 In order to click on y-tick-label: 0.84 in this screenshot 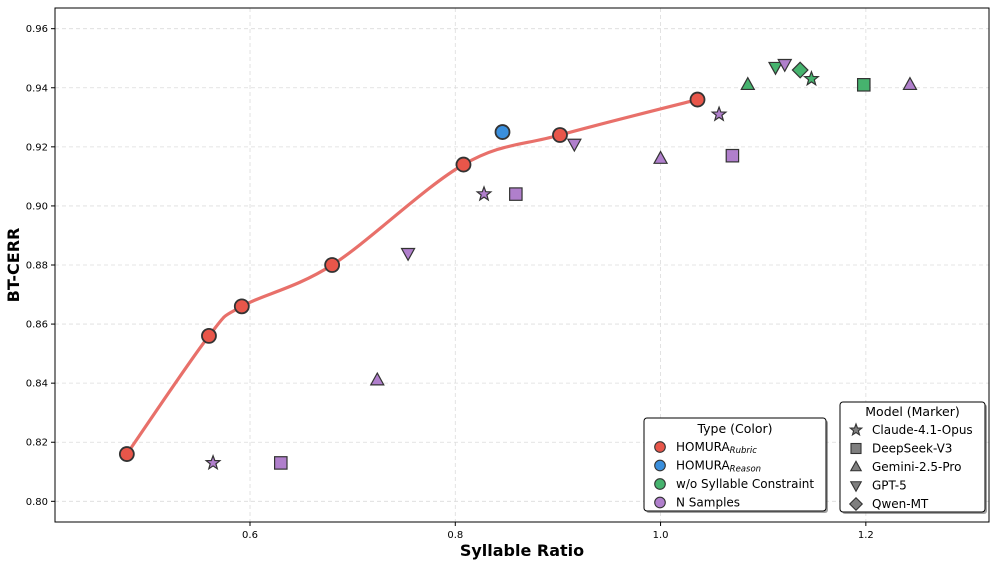, I will do `click(37, 384)`.